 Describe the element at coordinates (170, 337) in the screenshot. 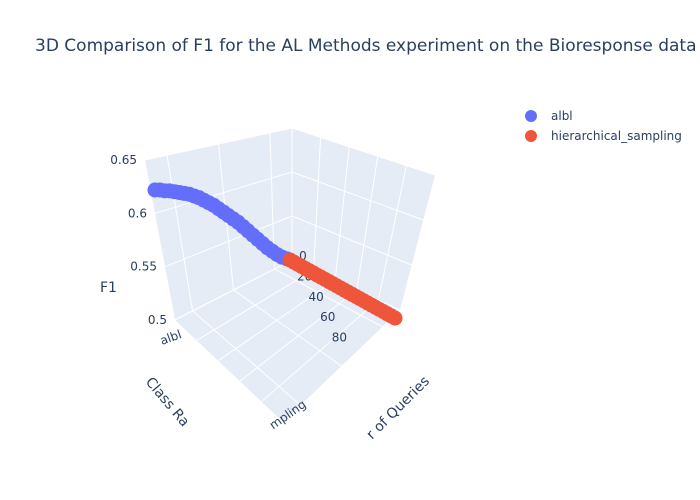

I see `x-tick-label: albl` at that location.